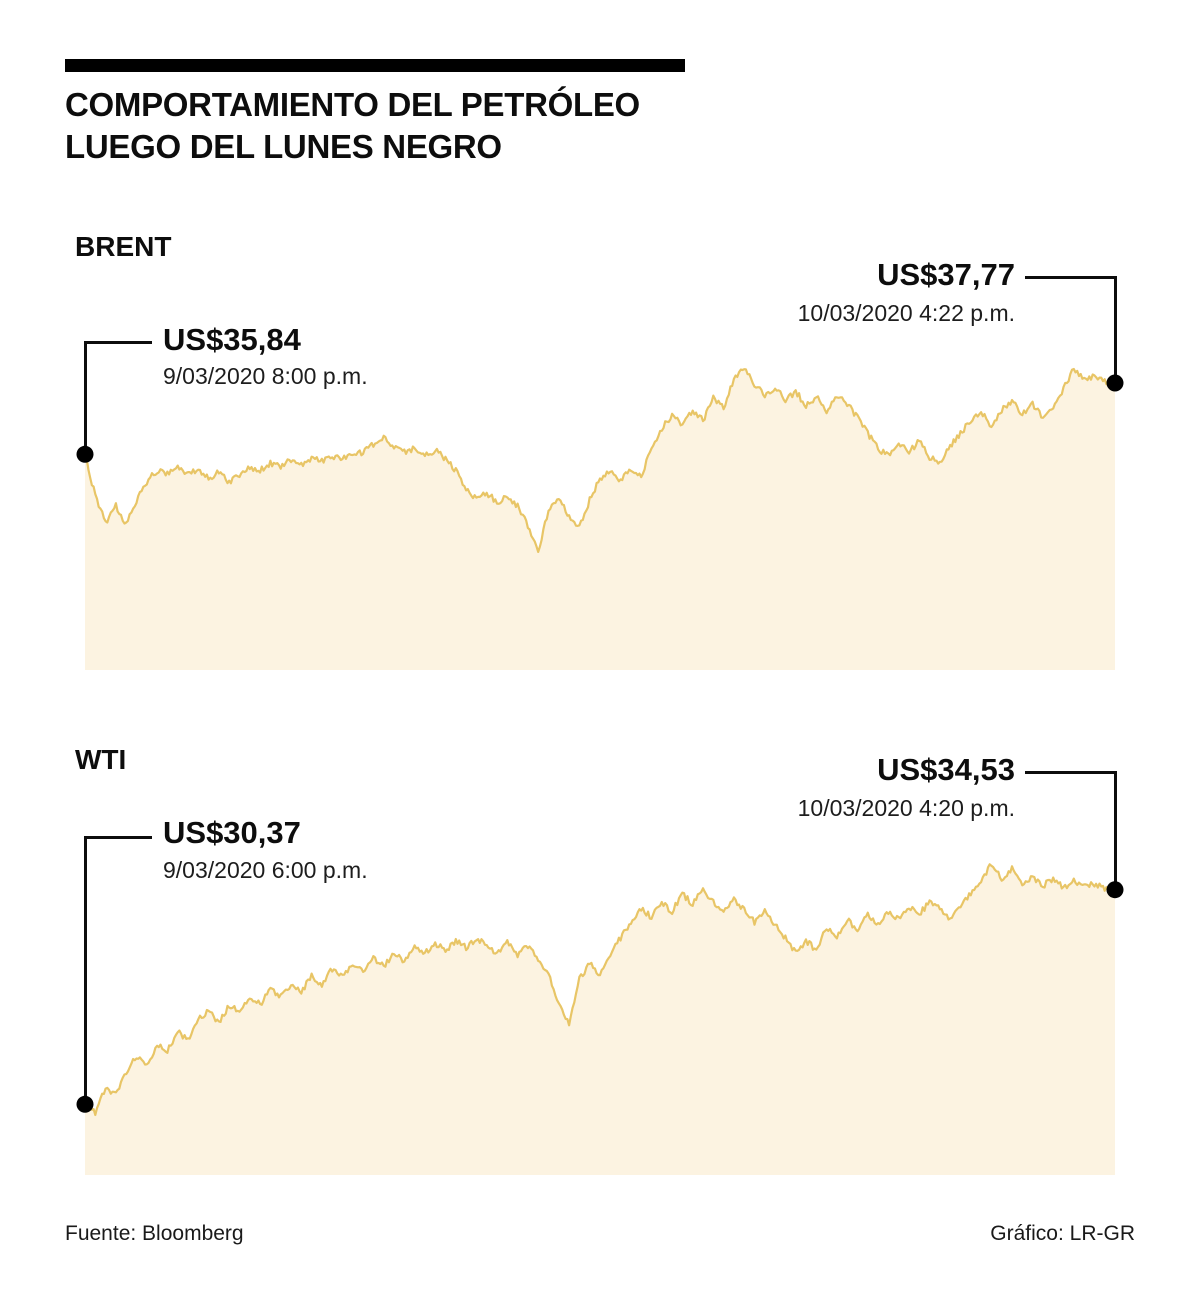 This screenshot has height=1301, width=1200. What do you see at coordinates (265, 870) in the screenshot?
I see `wti-start-datetime: 9/03/2020 6:00 p.m.` at bounding box center [265, 870].